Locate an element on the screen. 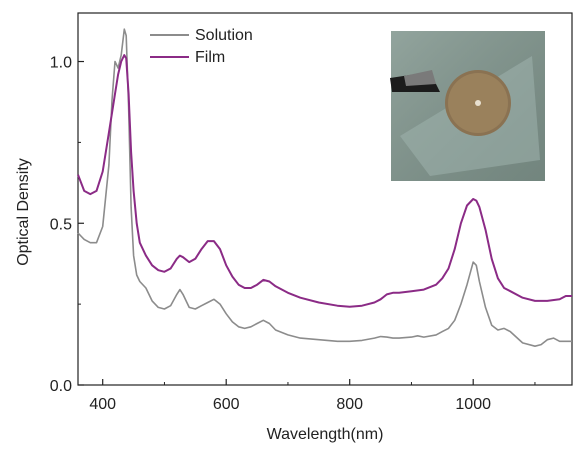 The height and width of the screenshot is (449, 573). legend: Solution Film is located at coordinates (201, 46).